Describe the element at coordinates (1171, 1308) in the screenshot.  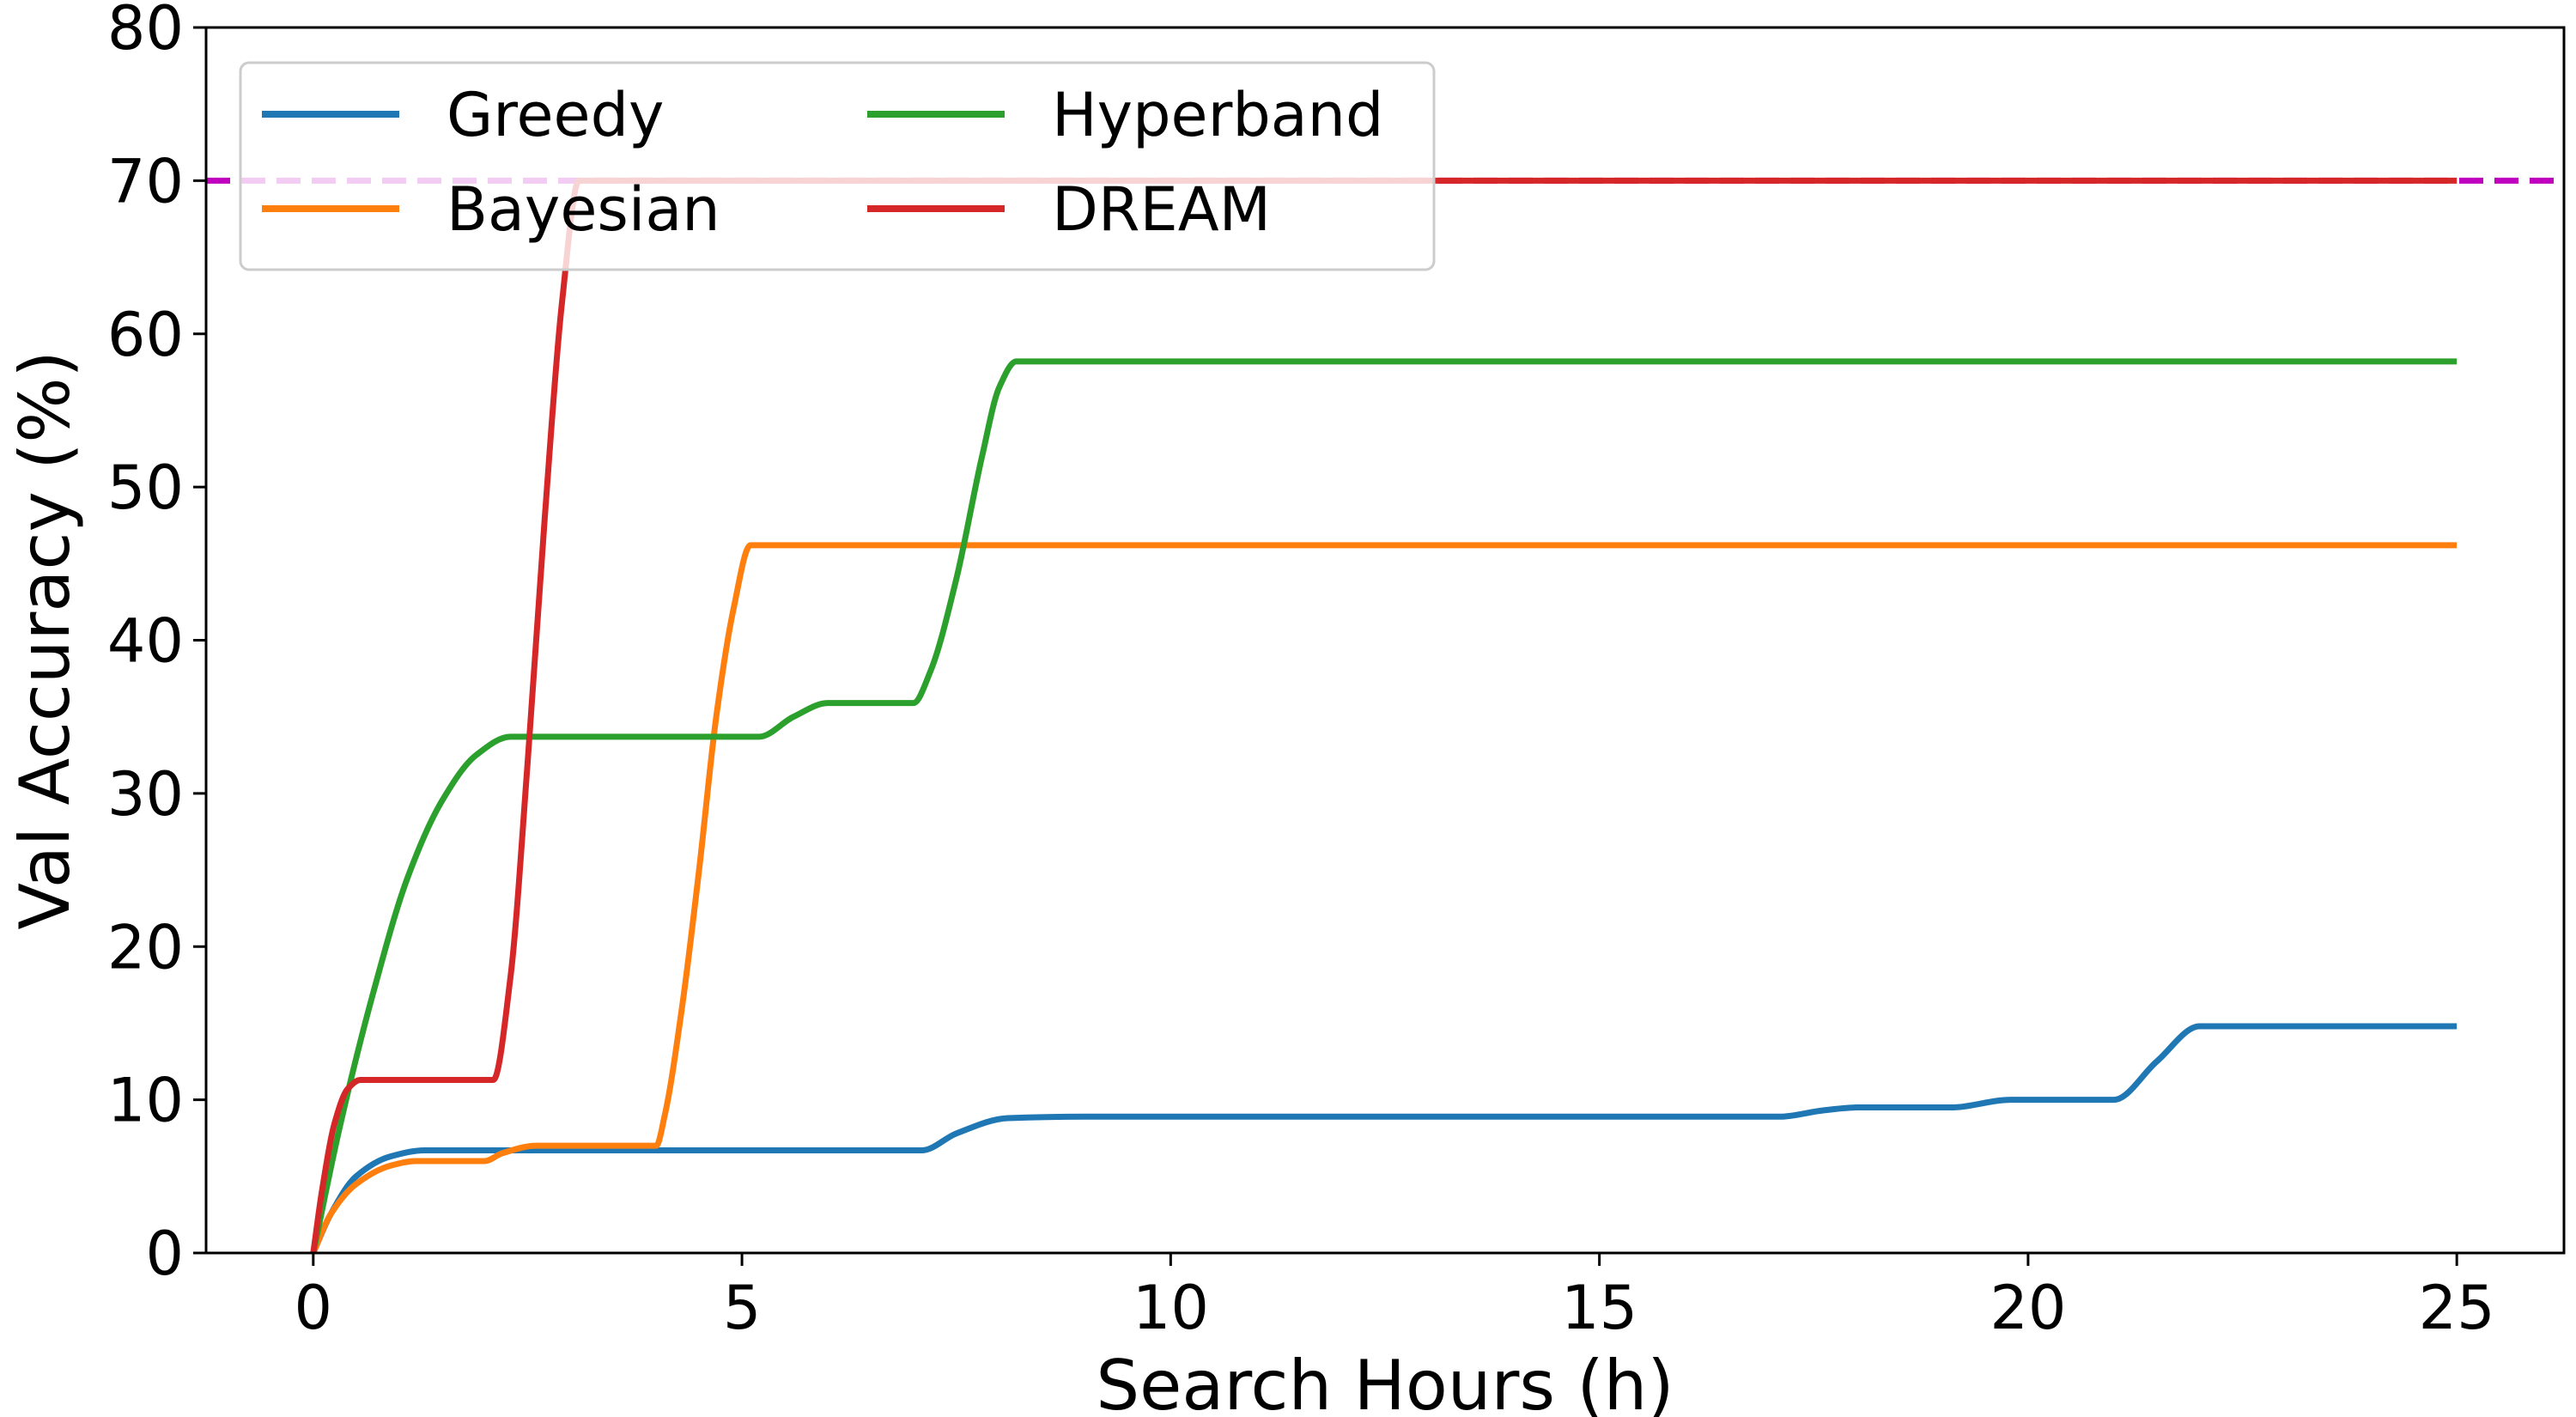
I see `x-tick-label: 10` at that location.